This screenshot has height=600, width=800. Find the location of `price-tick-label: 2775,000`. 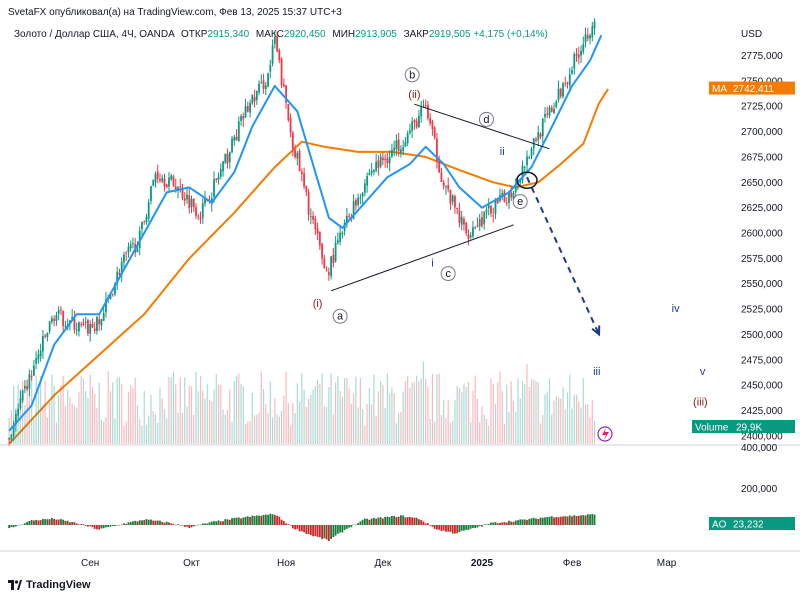

price-tick-label: 2775,000 is located at coordinates (762, 56).